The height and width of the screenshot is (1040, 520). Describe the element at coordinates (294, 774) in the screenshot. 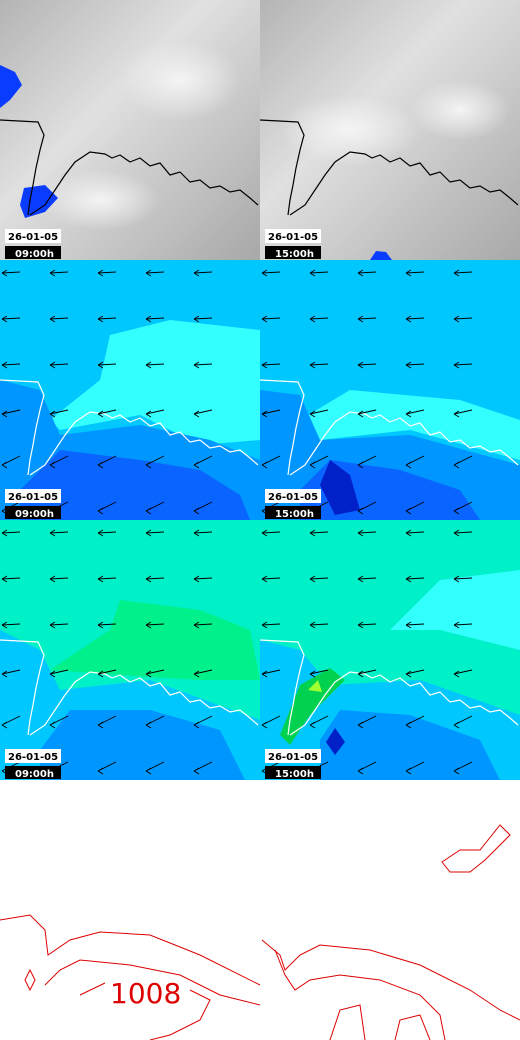

I see `panel-time: 15:00h` at that location.